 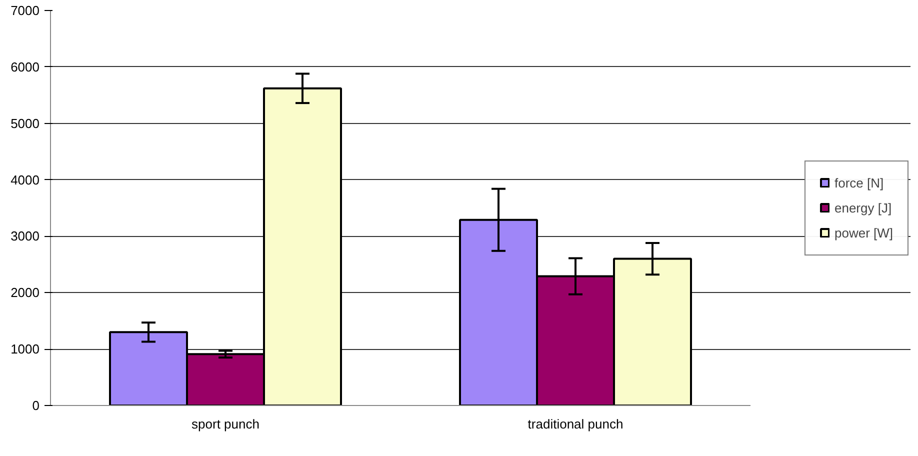 I want to click on x-tick-label: sport punch, so click(x=226, y=424).